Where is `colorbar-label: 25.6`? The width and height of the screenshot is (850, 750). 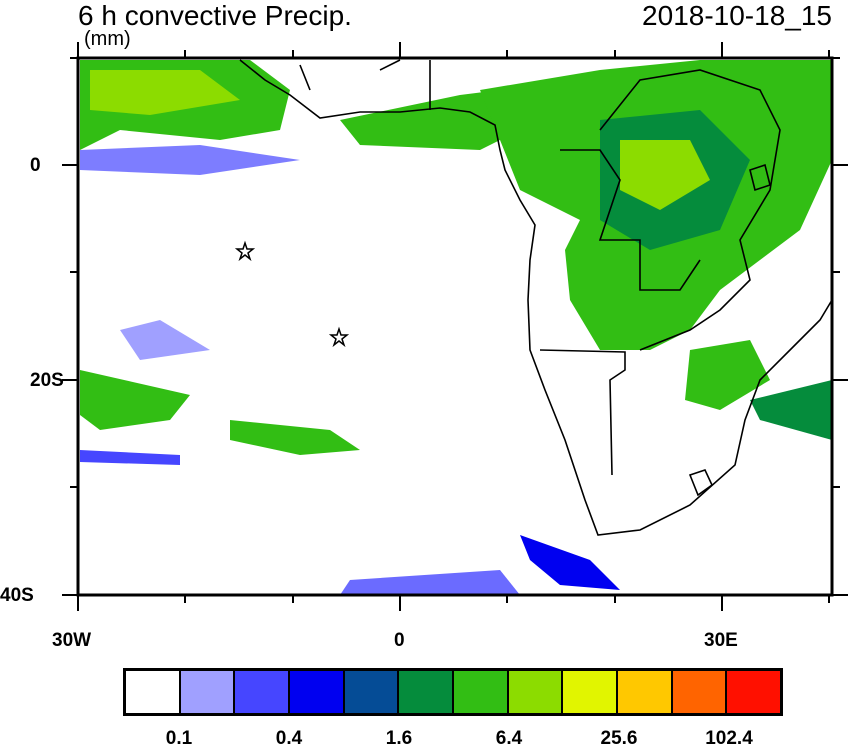 colorbar-label: 25.6 is located at coordinates (619, 738).